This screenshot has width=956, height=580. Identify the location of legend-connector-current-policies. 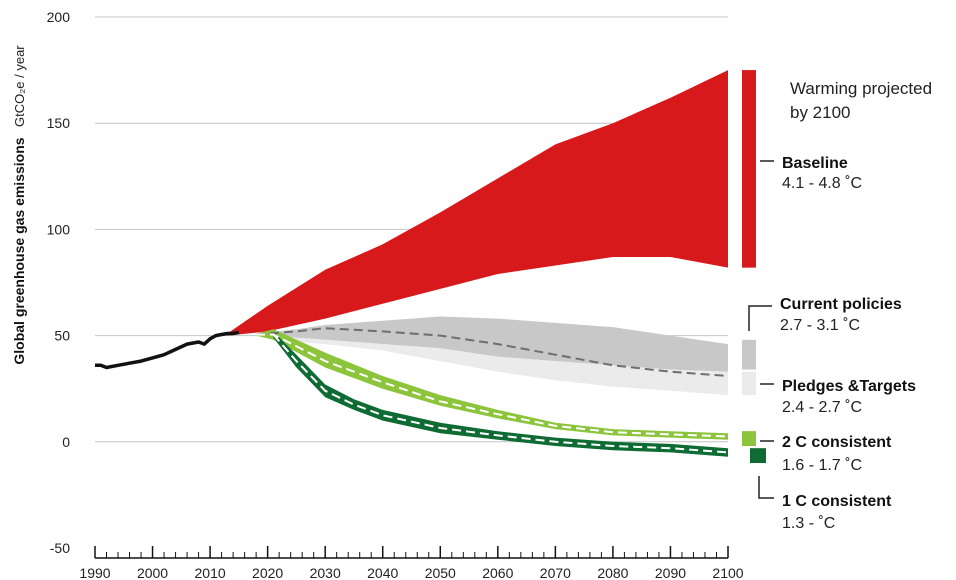
(760, 318).